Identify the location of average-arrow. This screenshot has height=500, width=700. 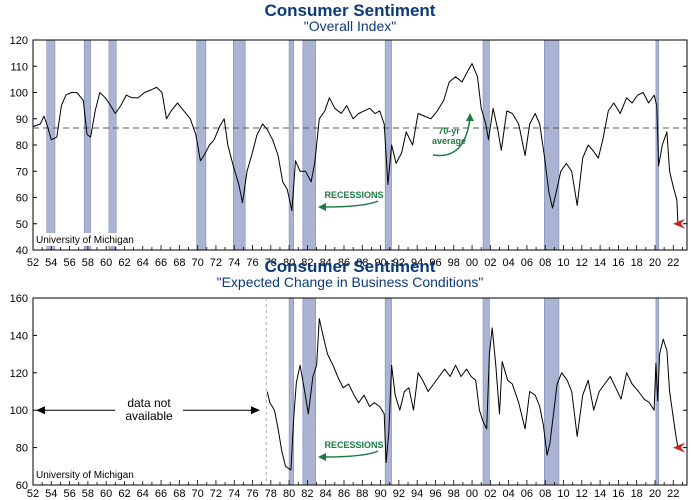
(451, 137).